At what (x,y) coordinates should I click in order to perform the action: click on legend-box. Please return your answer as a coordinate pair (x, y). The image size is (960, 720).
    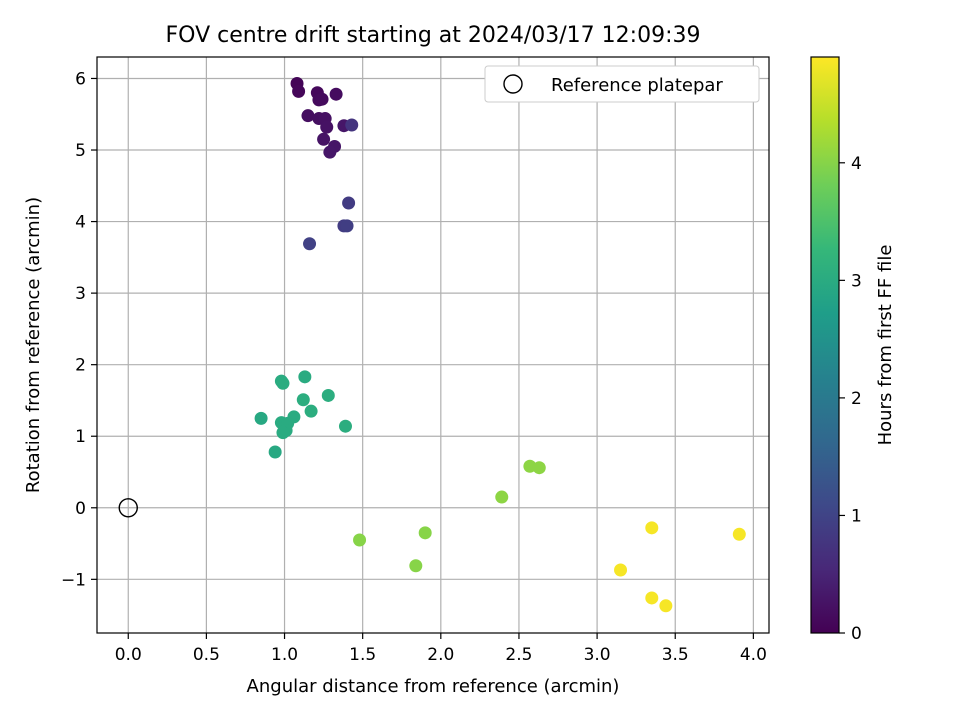
    Looking at the image, I should click on (622, 84).